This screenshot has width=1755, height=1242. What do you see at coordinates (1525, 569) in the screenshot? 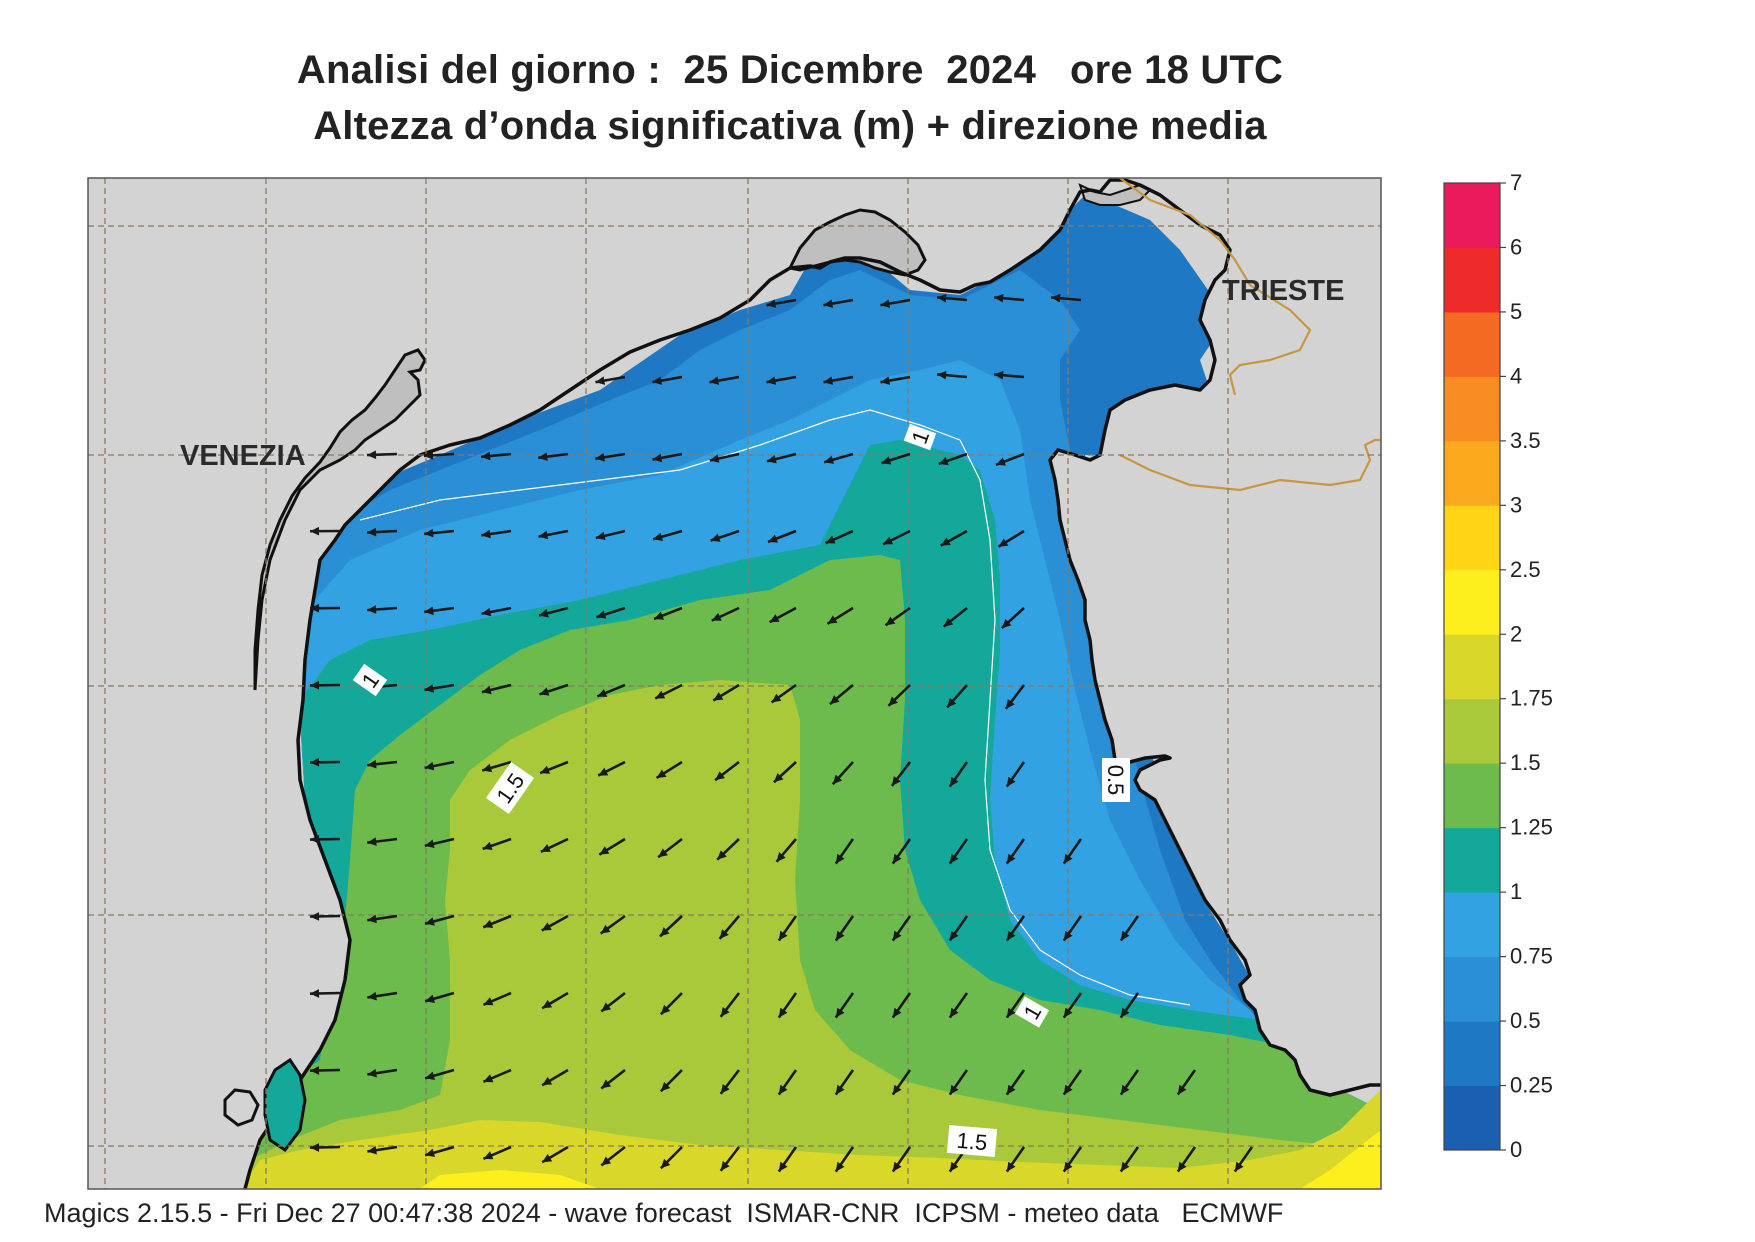
I see `colorbar-tick-label: 2.5` at bounding box center [1525, 569].